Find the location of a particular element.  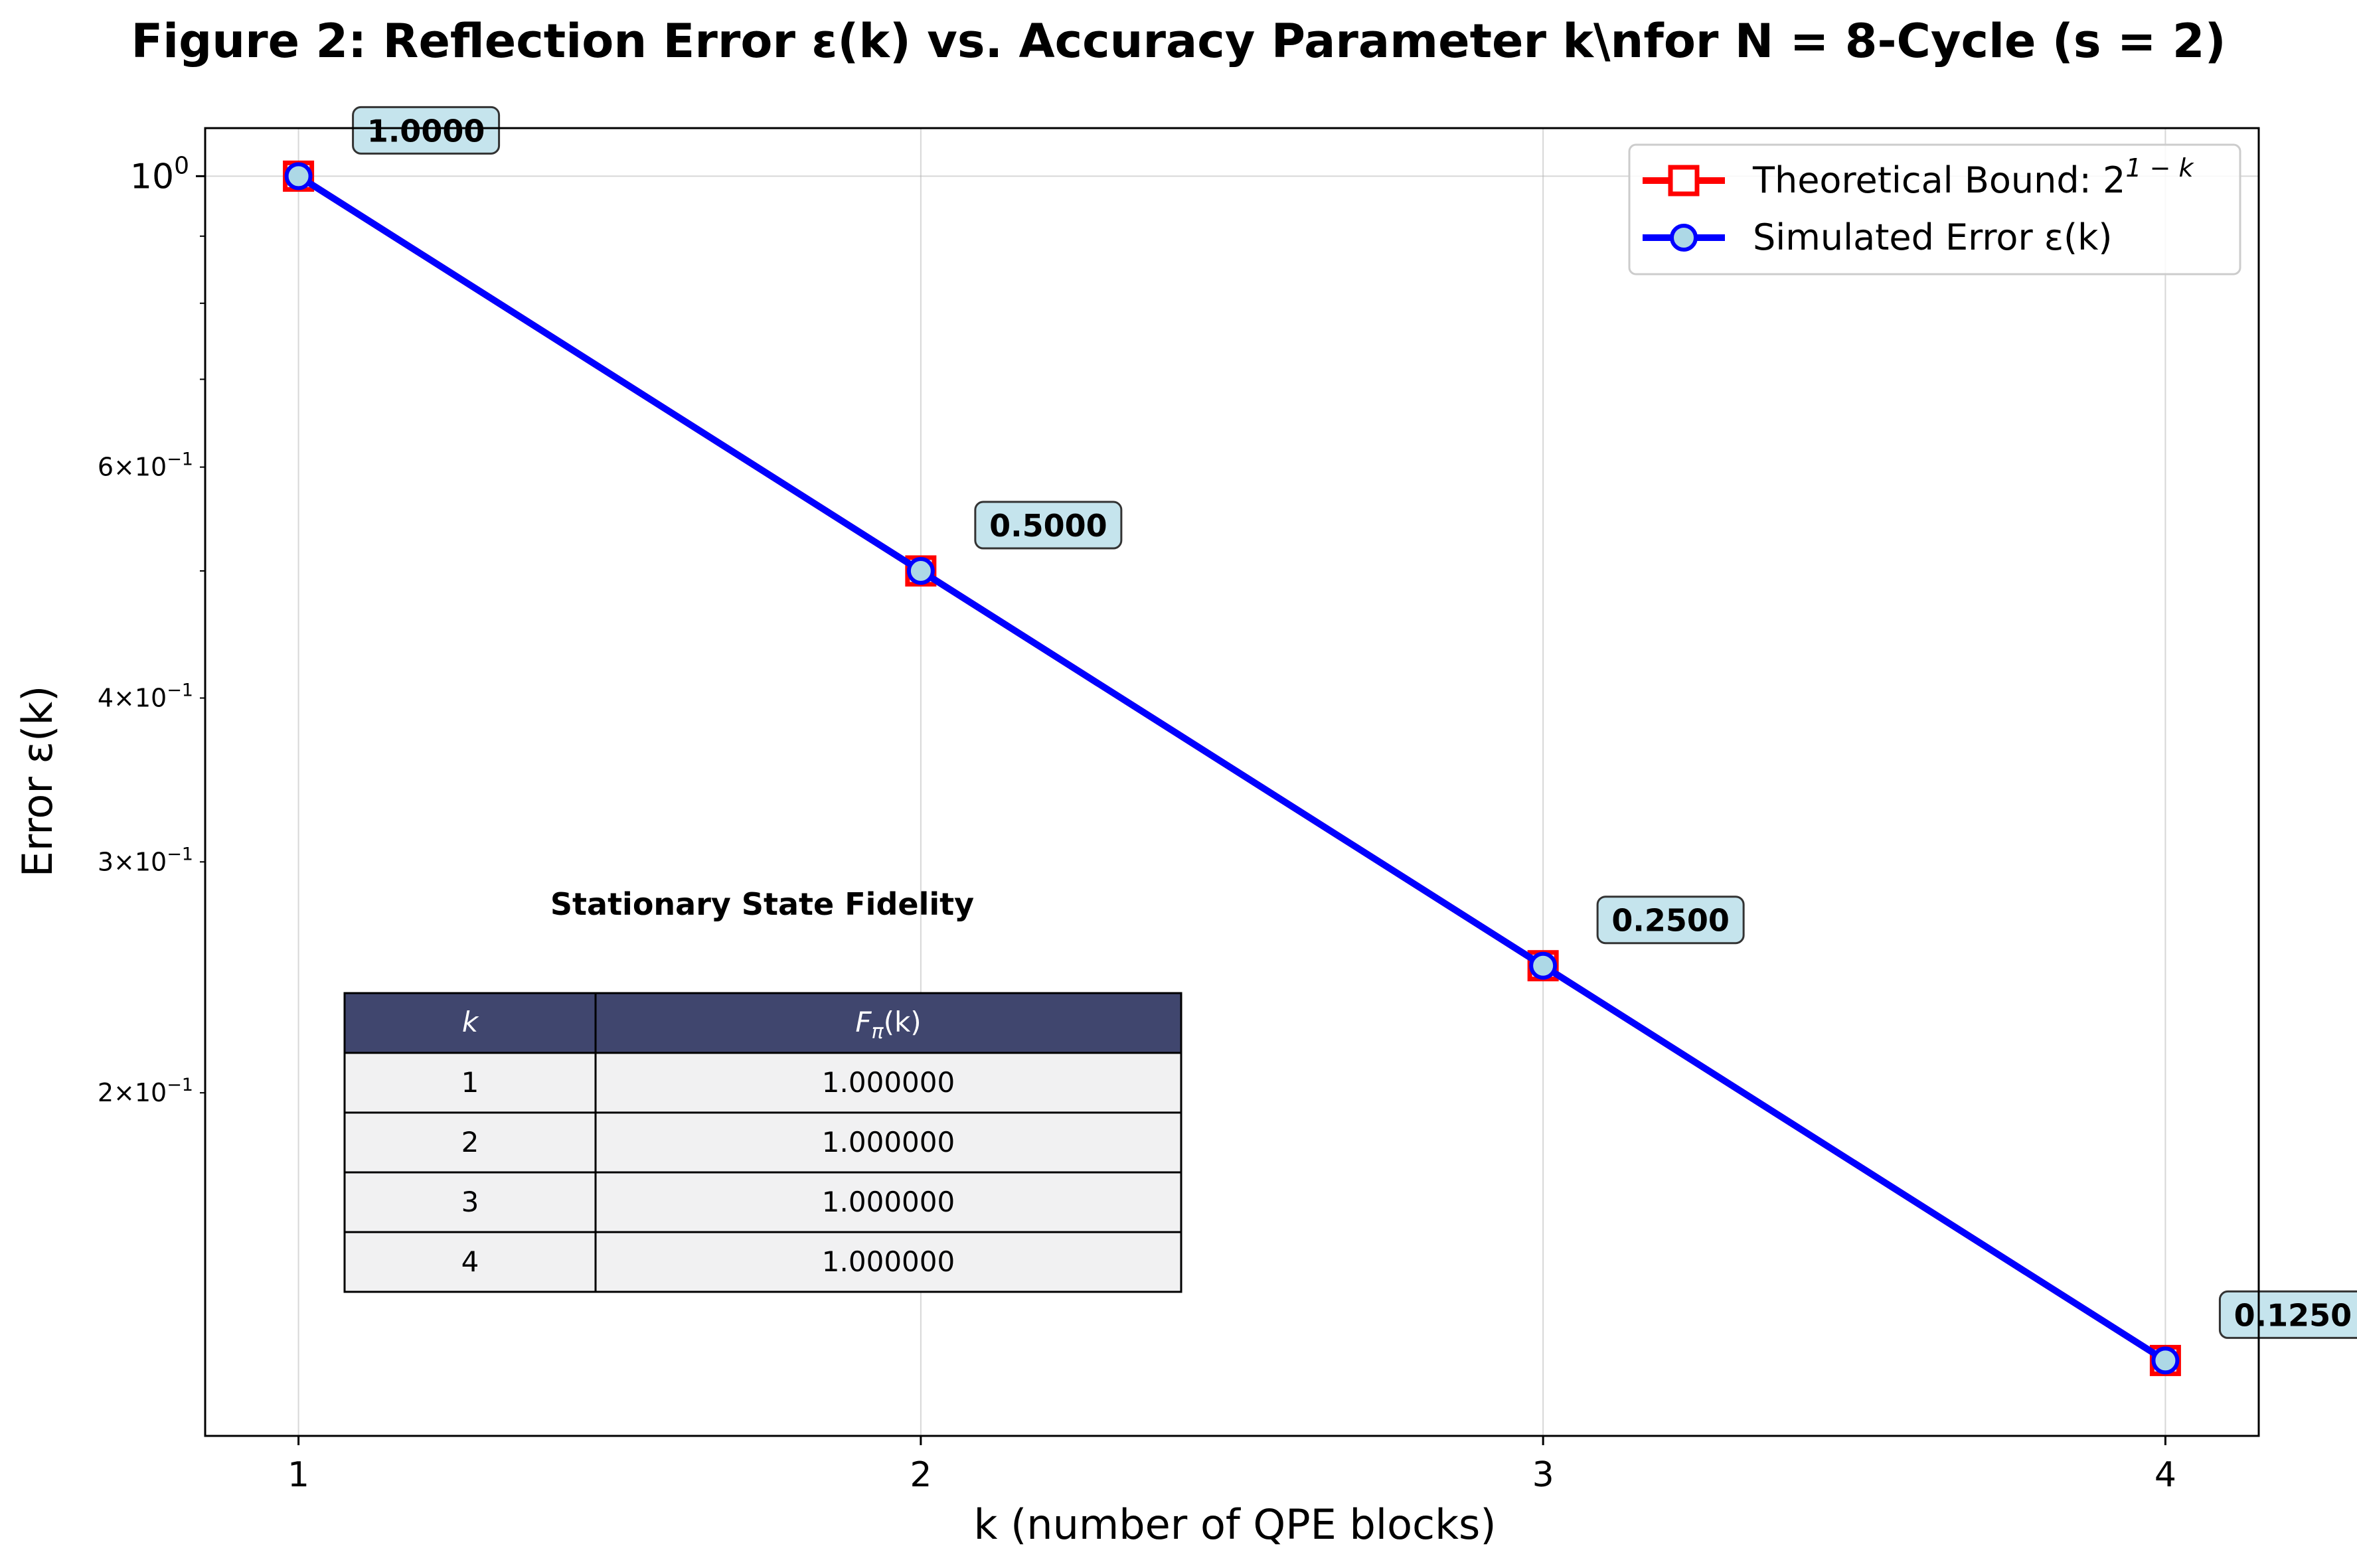

legend-label-theoretical: Theoretical Bound: 21 − k is located at coordinates (1973, 177).